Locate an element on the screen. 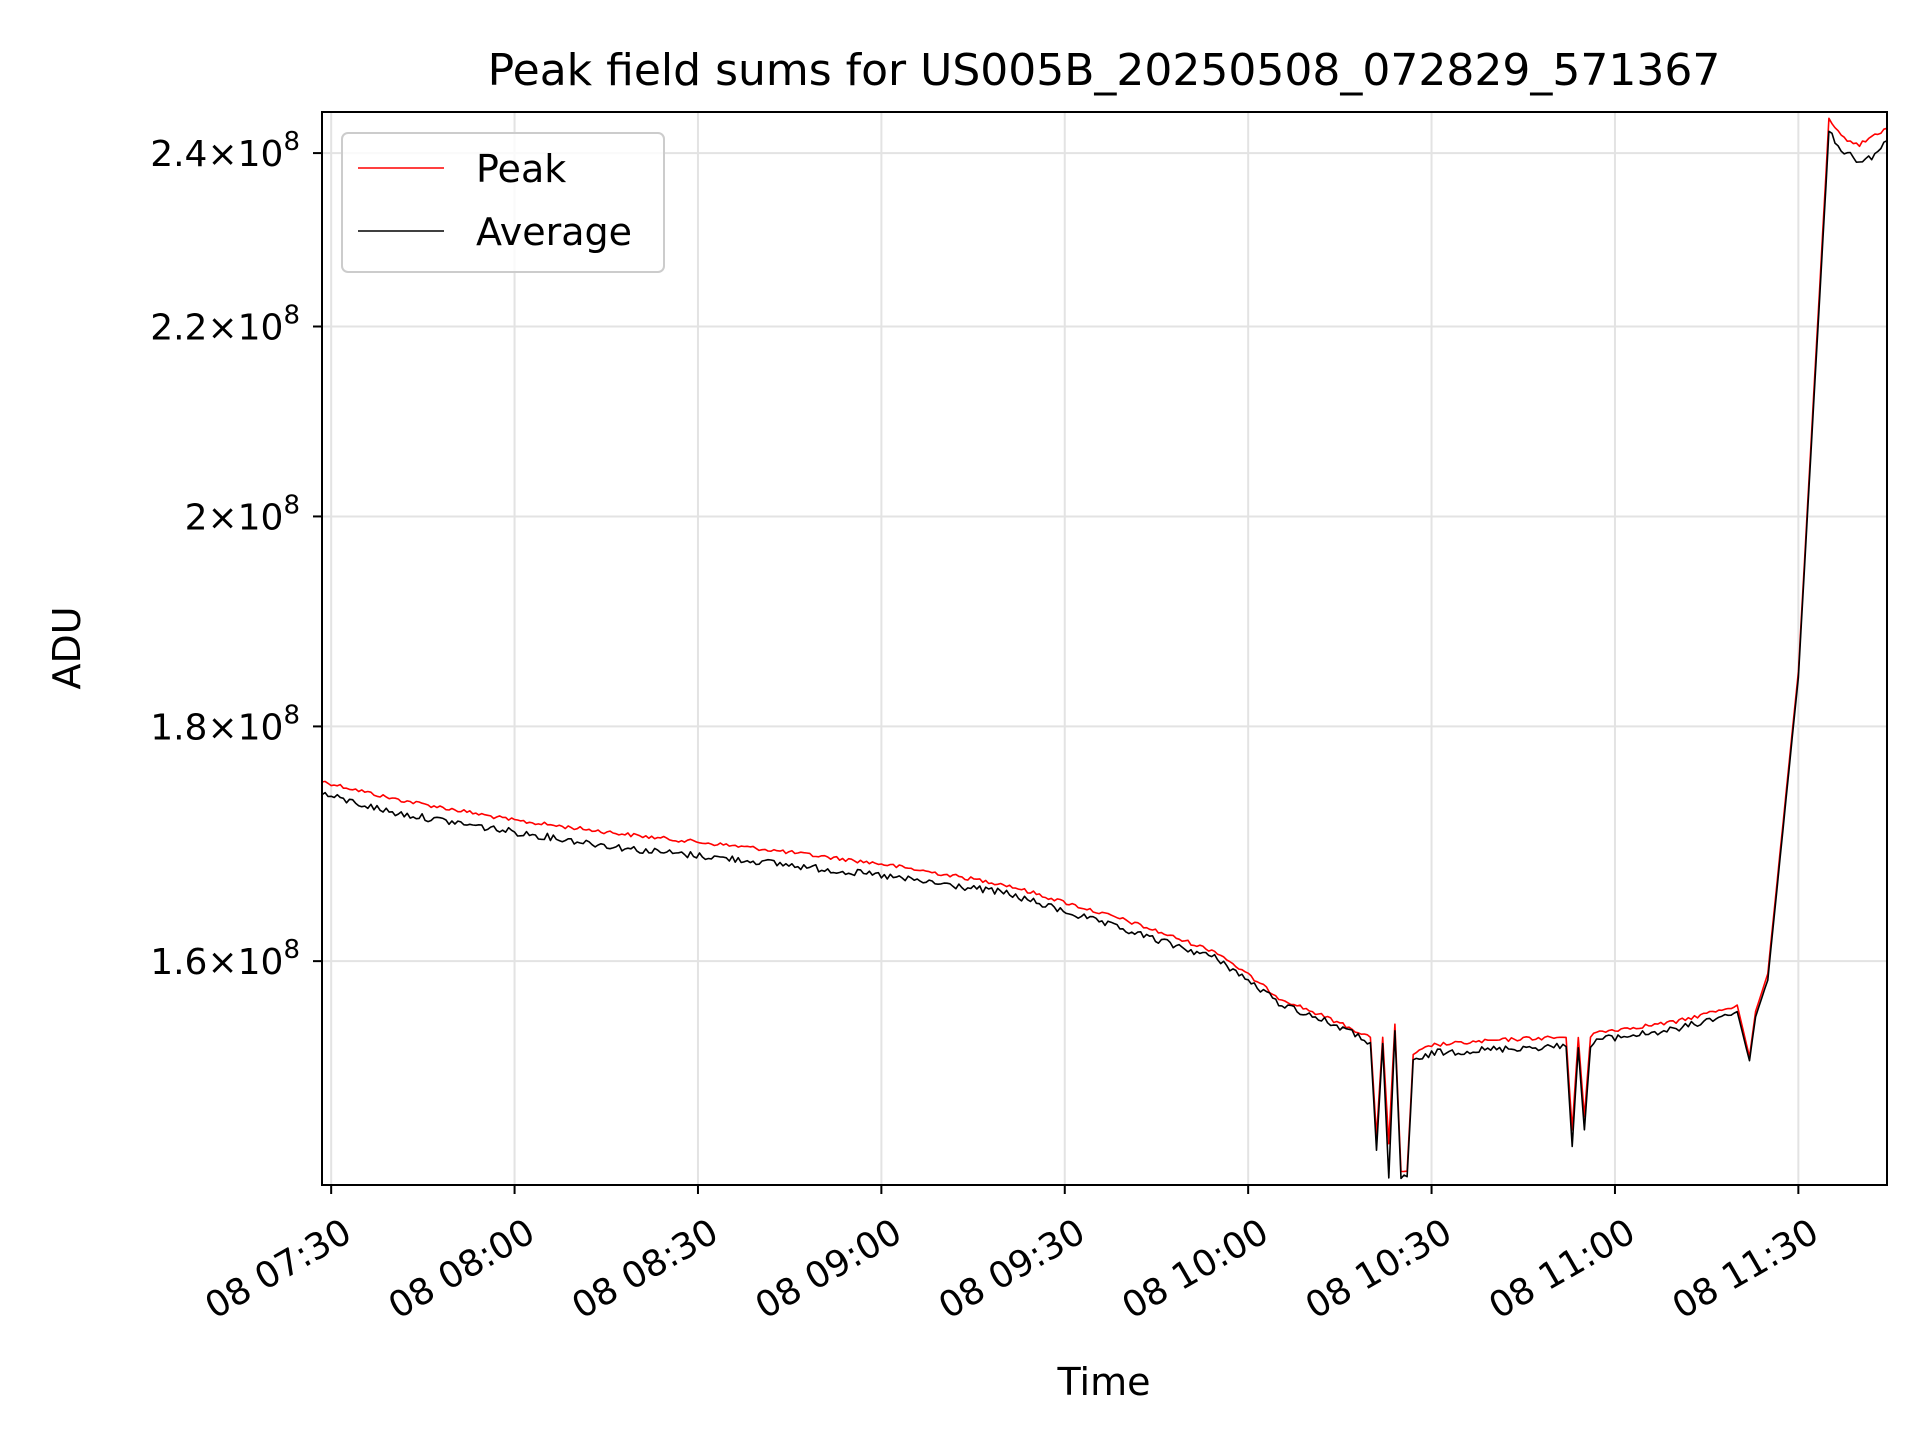  y-tick-mantissa: 2.2 is located at coordinates (178, 327).